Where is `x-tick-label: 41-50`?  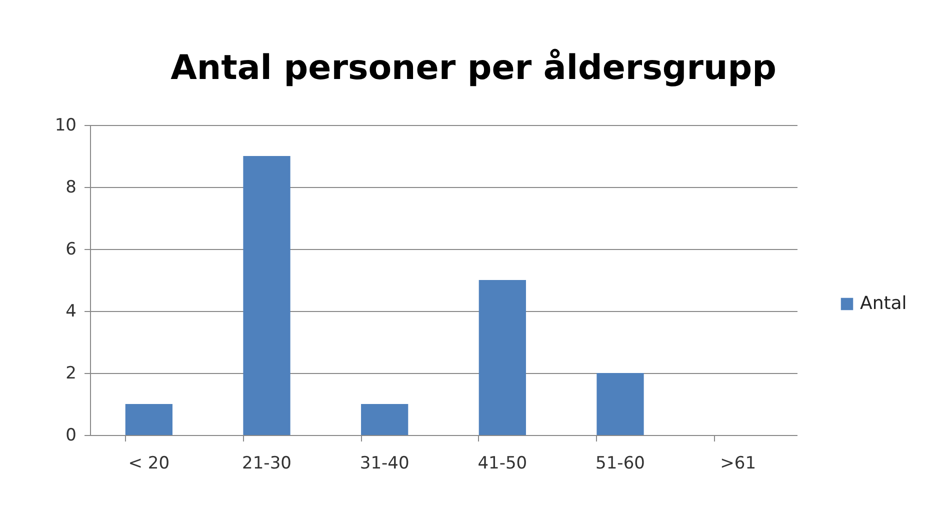
x-tick-label: 41-50 is located at coordinates (503, 464).